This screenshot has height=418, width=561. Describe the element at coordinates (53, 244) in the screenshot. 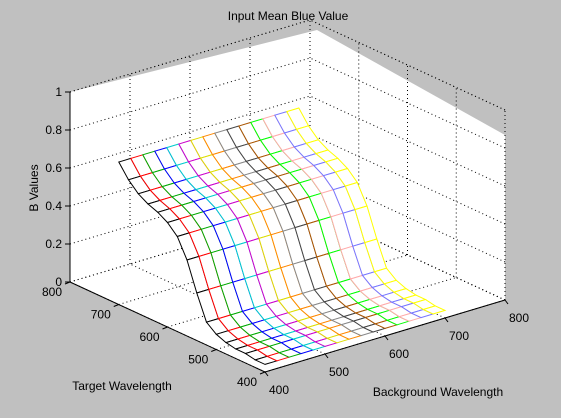

I see `z-tick-label: 0.2` at that location.